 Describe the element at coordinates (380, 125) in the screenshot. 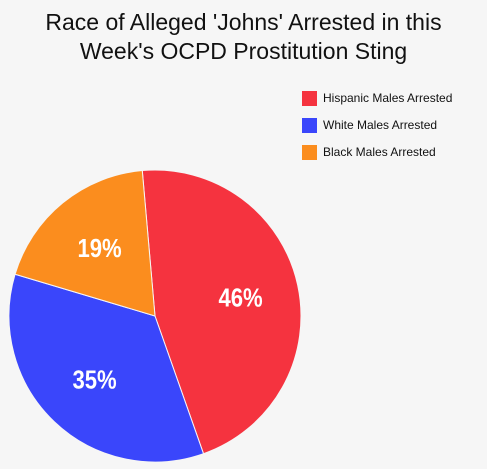

I see `legend-label-white: White Males Arrested` at that location.